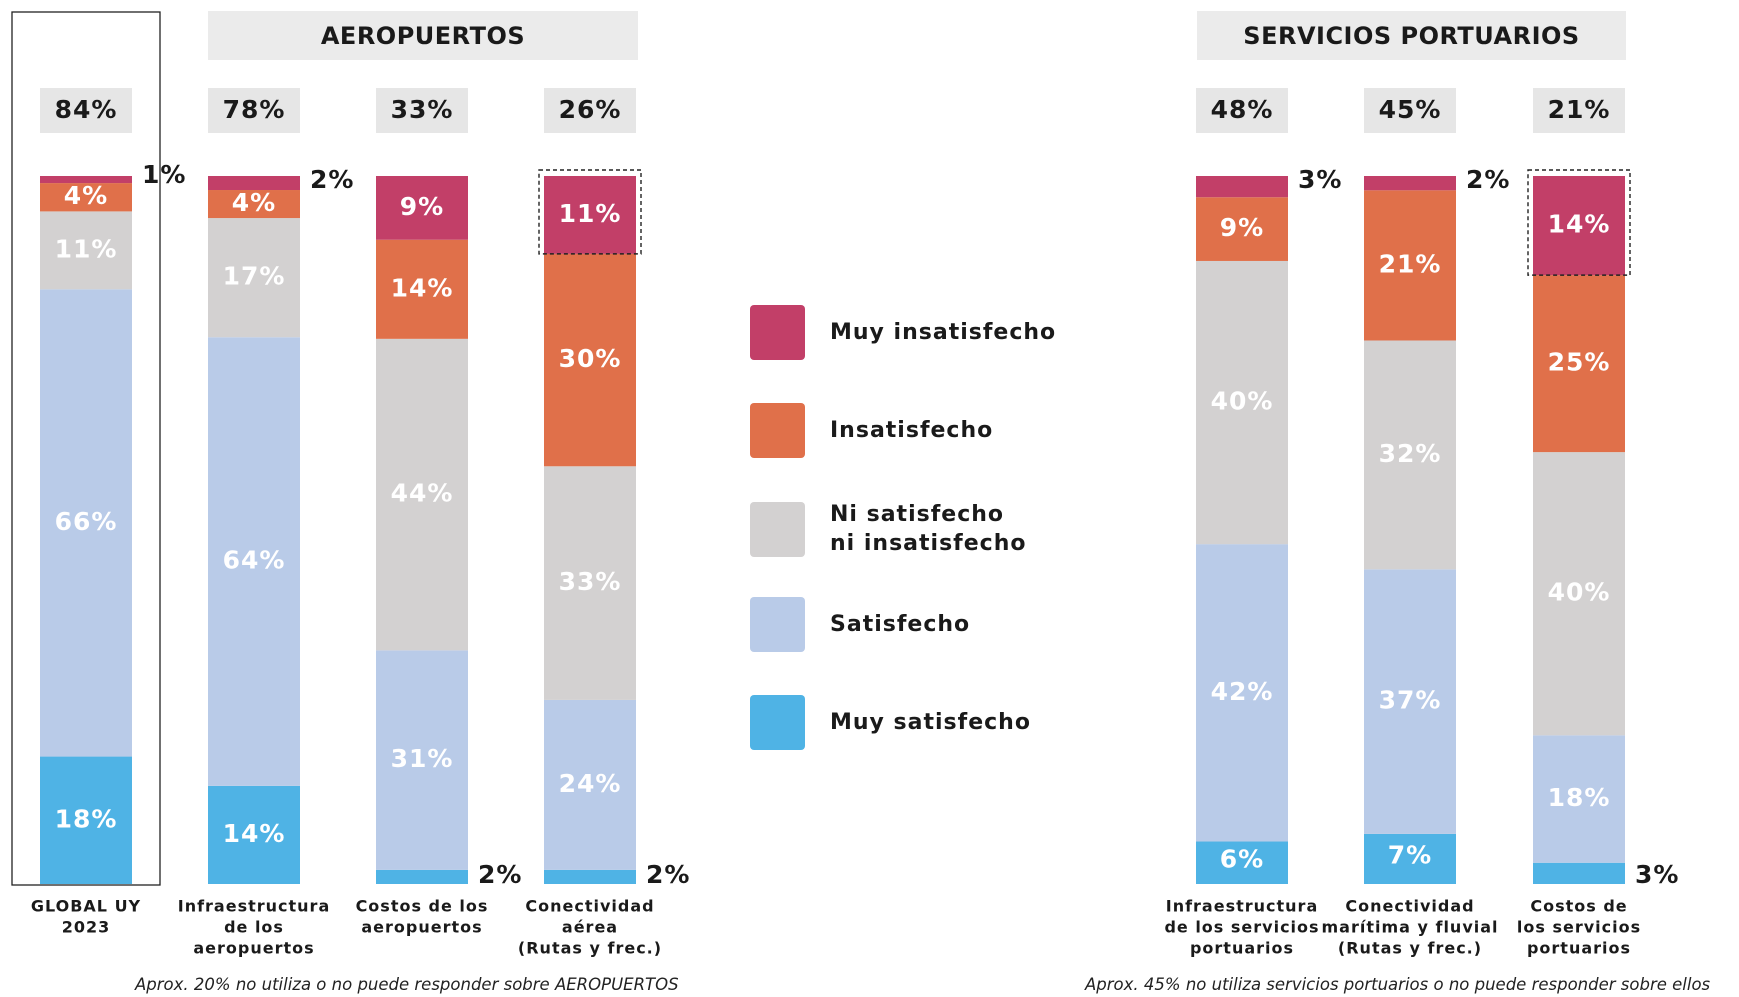 The image size is (1739, 997). I want to click on segment-label: 37%, so click(1410, 700).